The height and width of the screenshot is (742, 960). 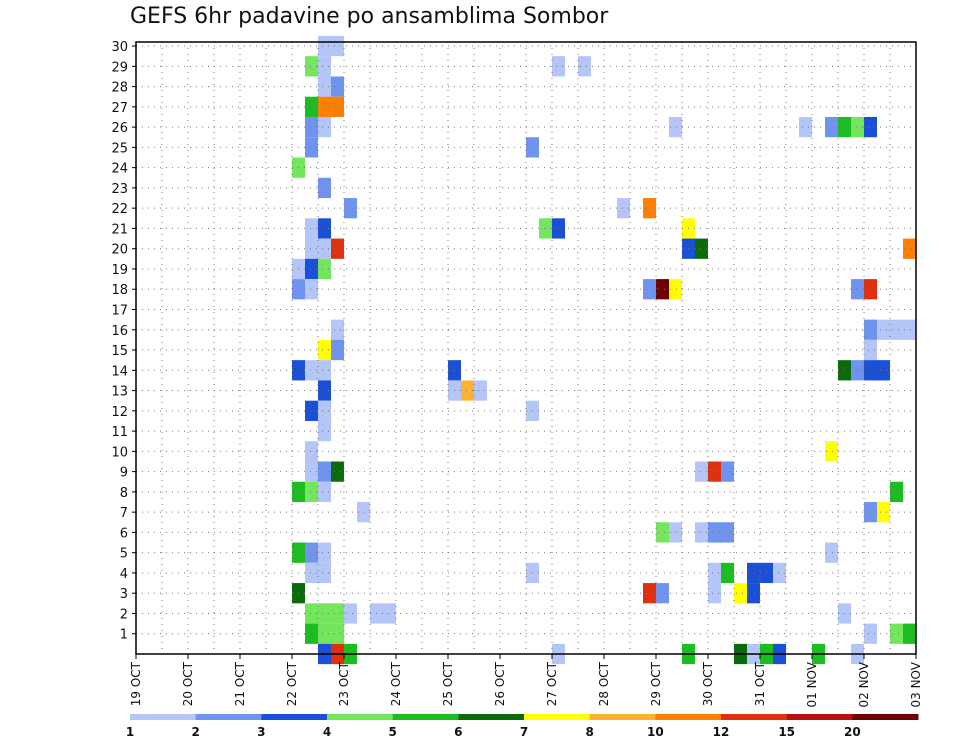 I want to click on x-tick-label: 30 OCT, so click(x=708, y=683).